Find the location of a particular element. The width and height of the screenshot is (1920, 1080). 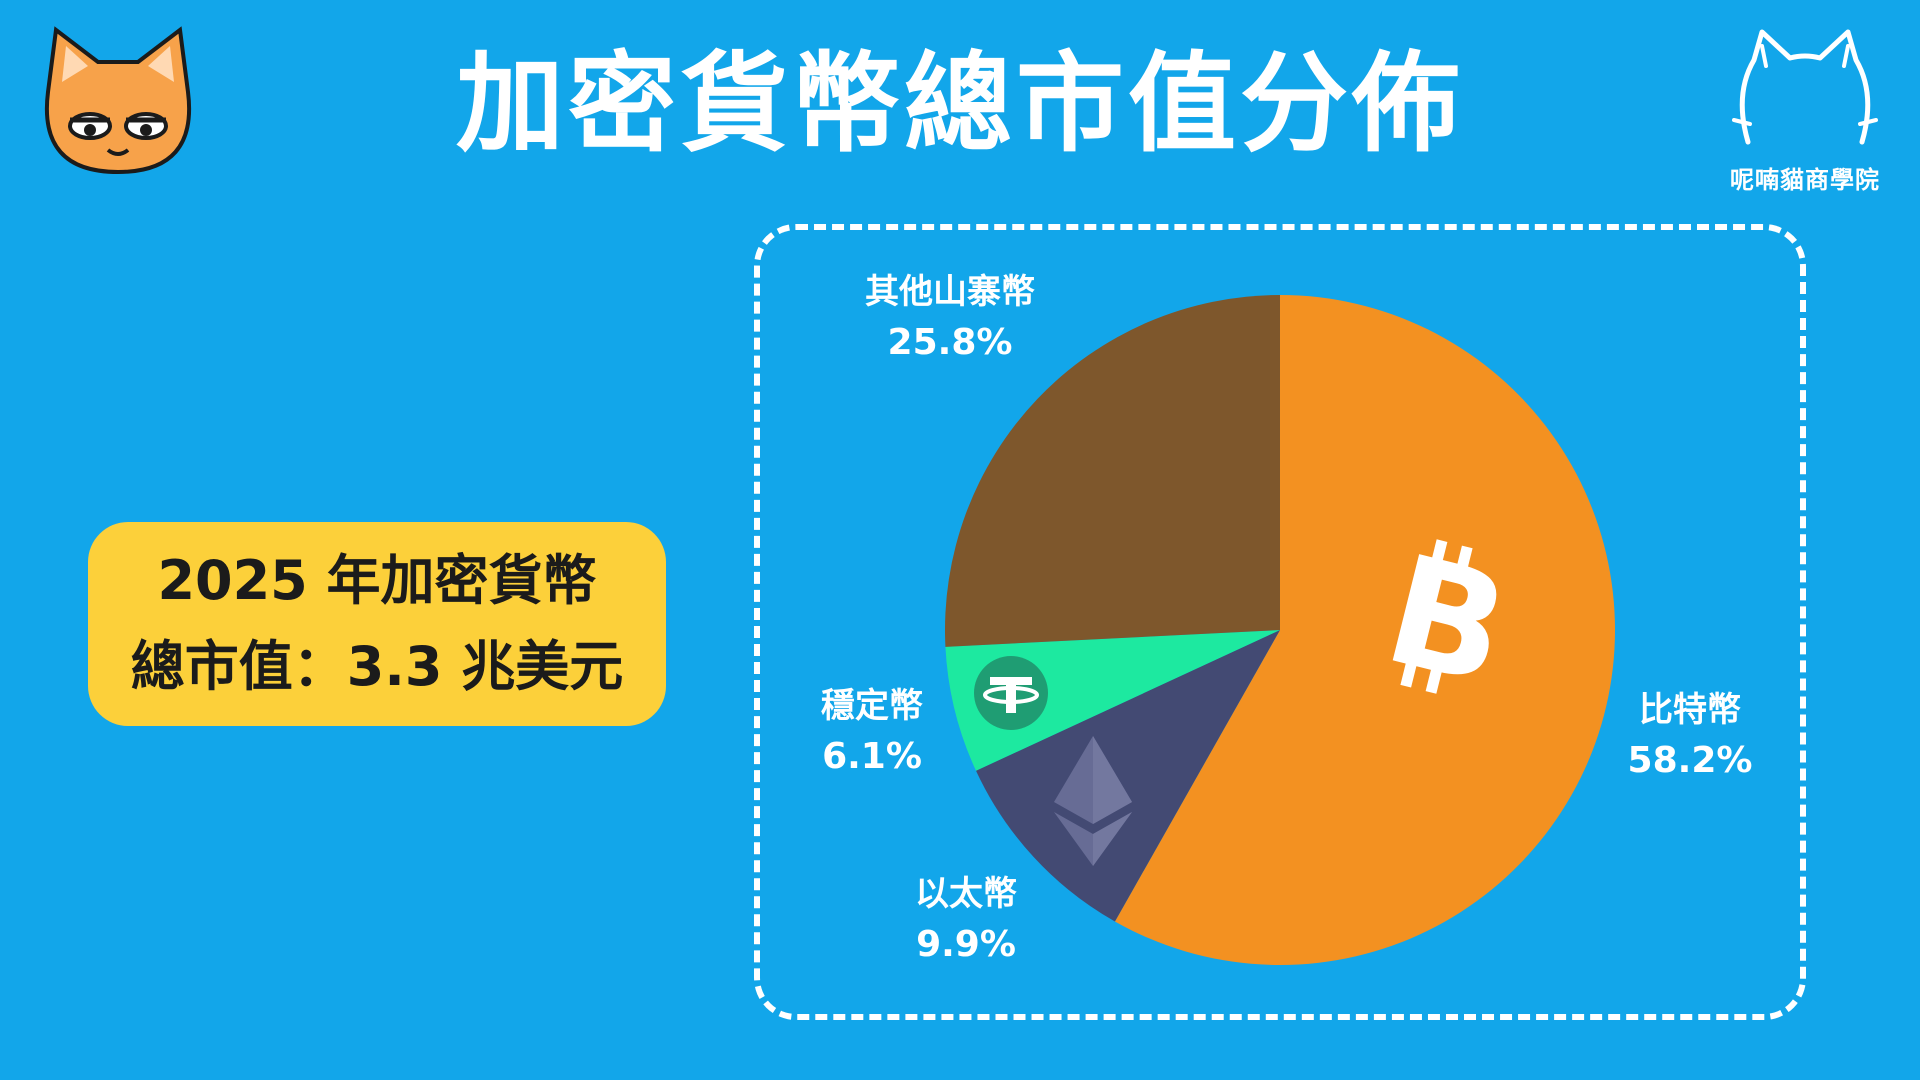

label-ethereum: 以太幣 9.9% is located at coordinates (966, 920).